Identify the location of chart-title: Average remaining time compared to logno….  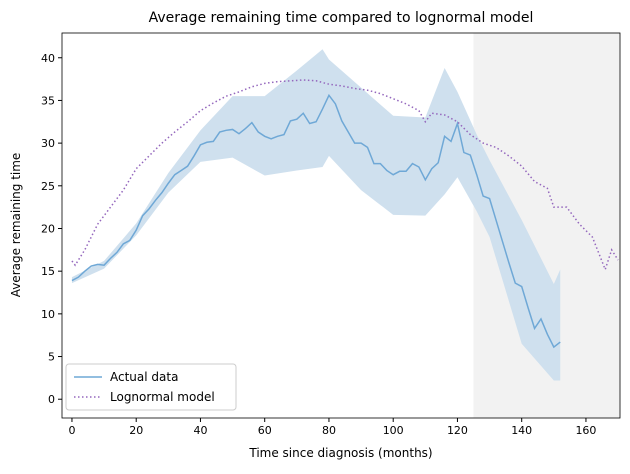
(341, 18).